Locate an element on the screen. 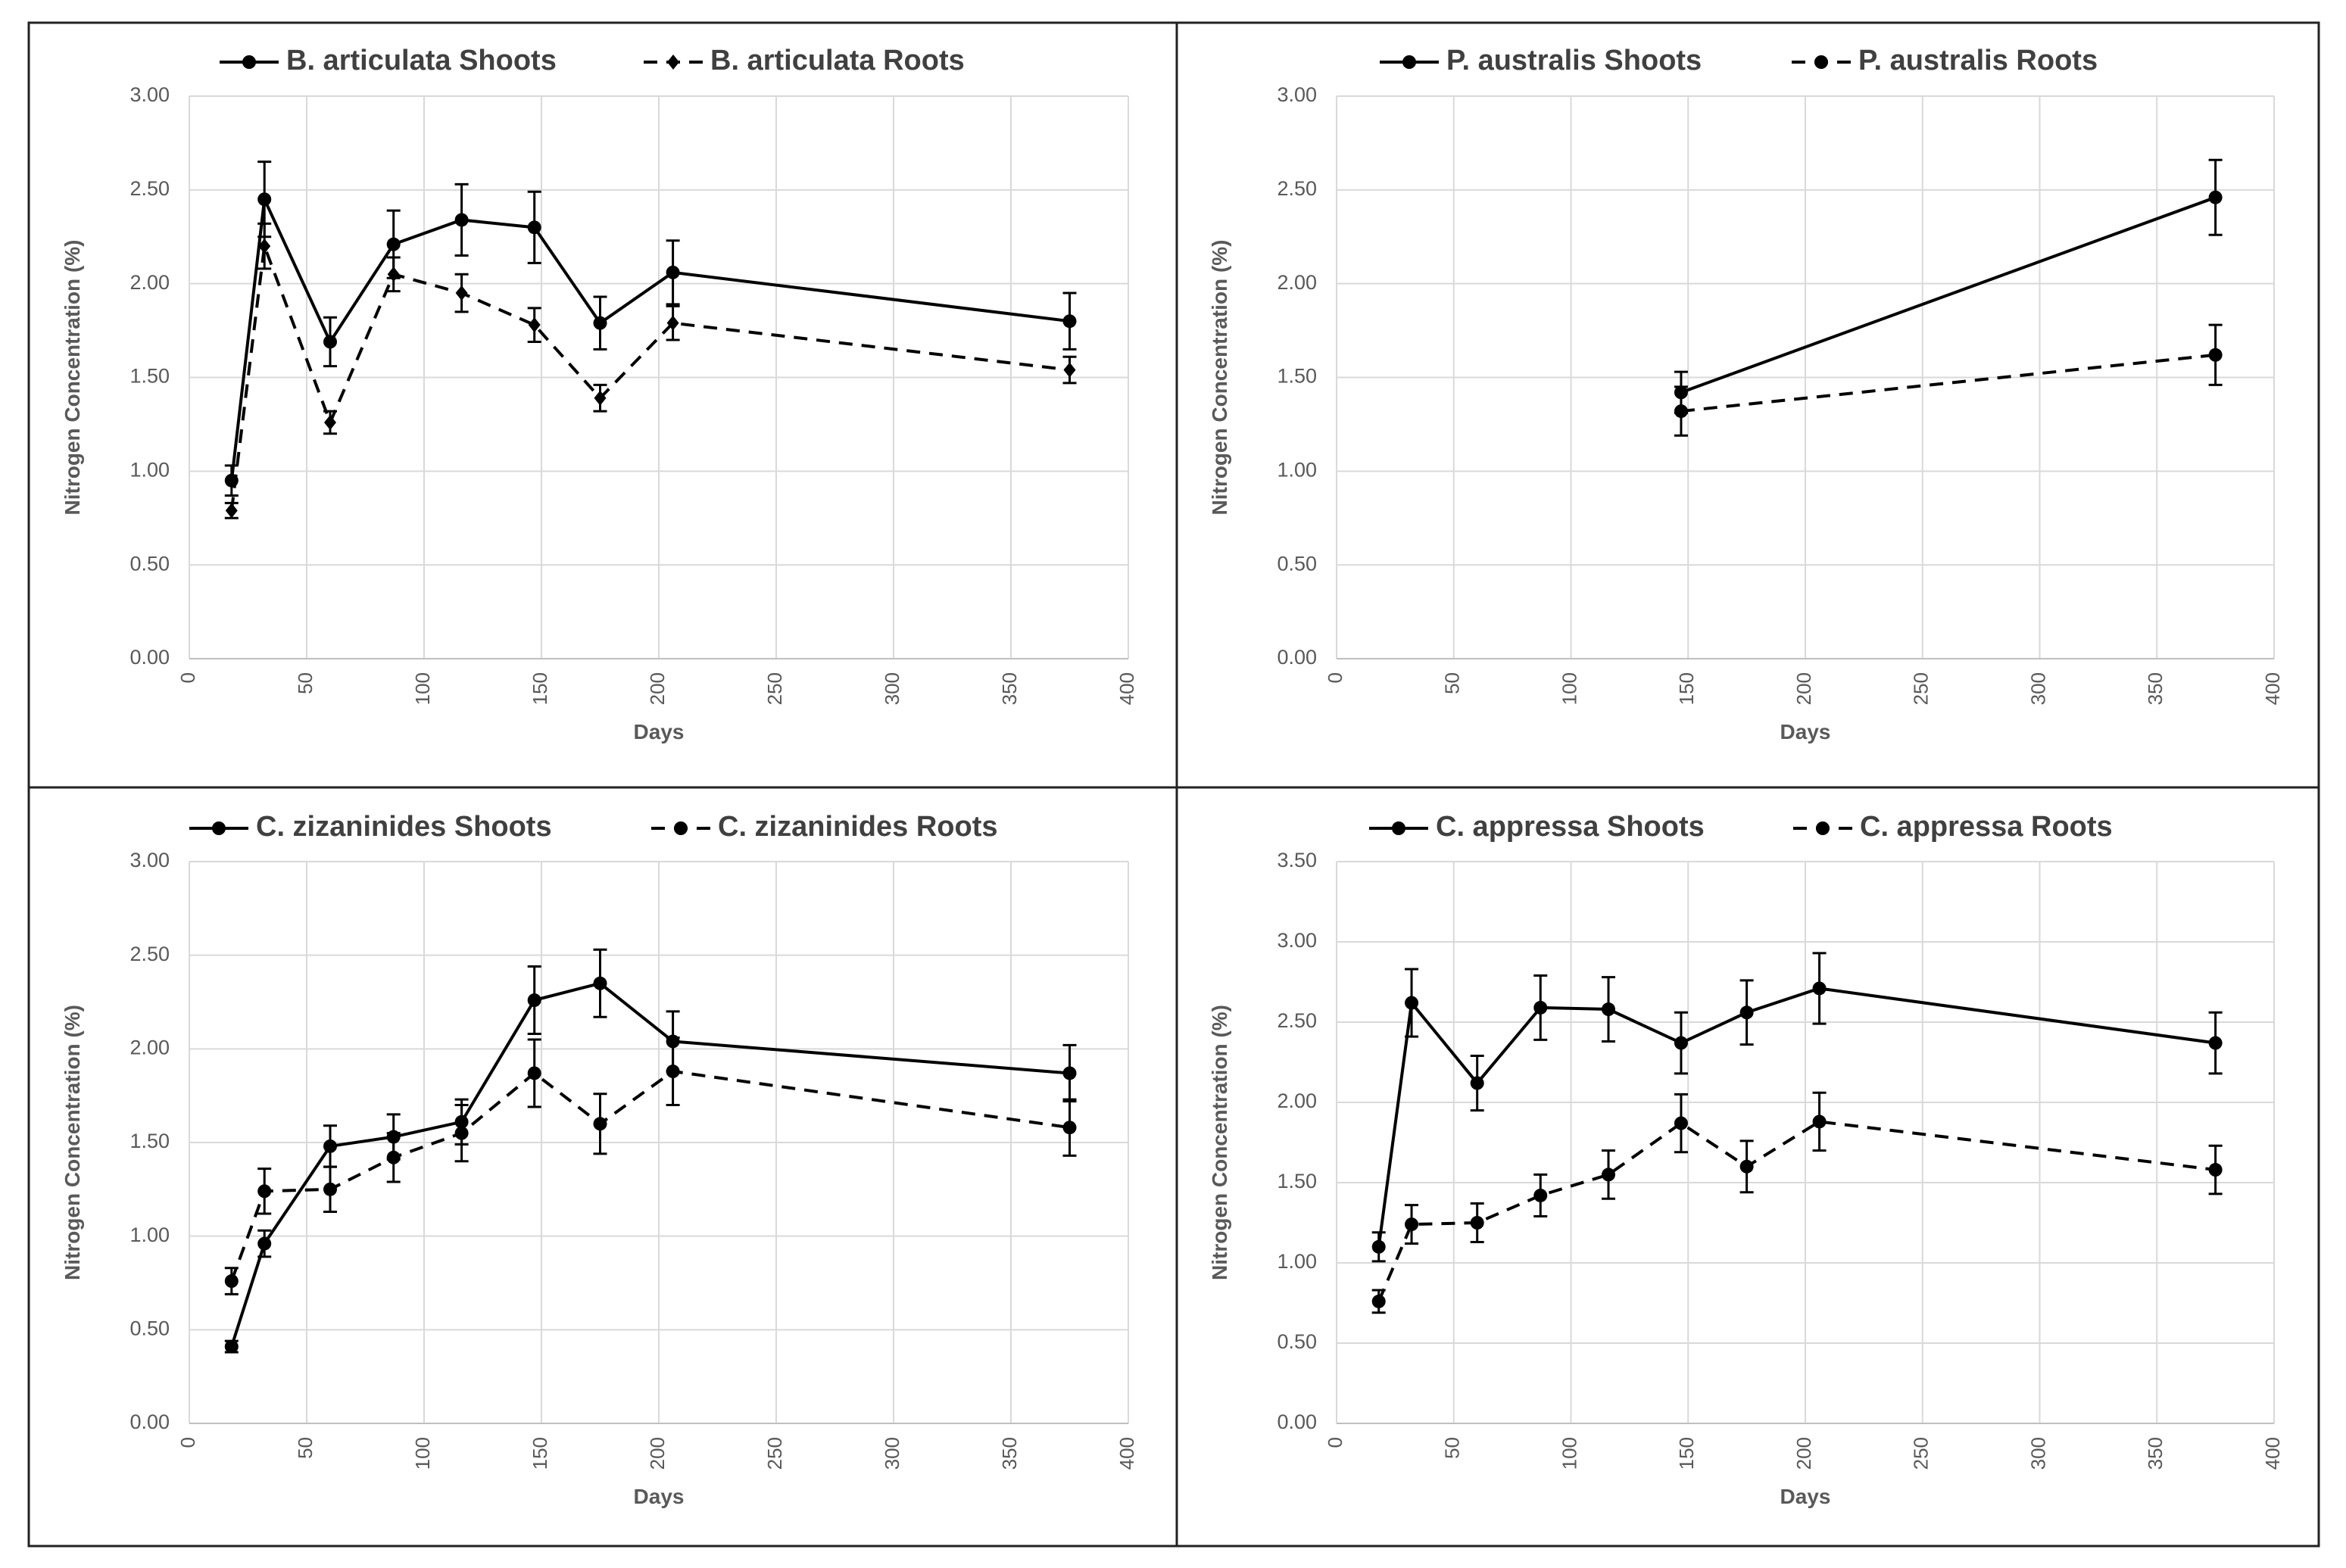 Image resolution: width=2346 pixels, height=1568 pixels. y-tick-label: 3.50 is located at coordinates (1297, 860).